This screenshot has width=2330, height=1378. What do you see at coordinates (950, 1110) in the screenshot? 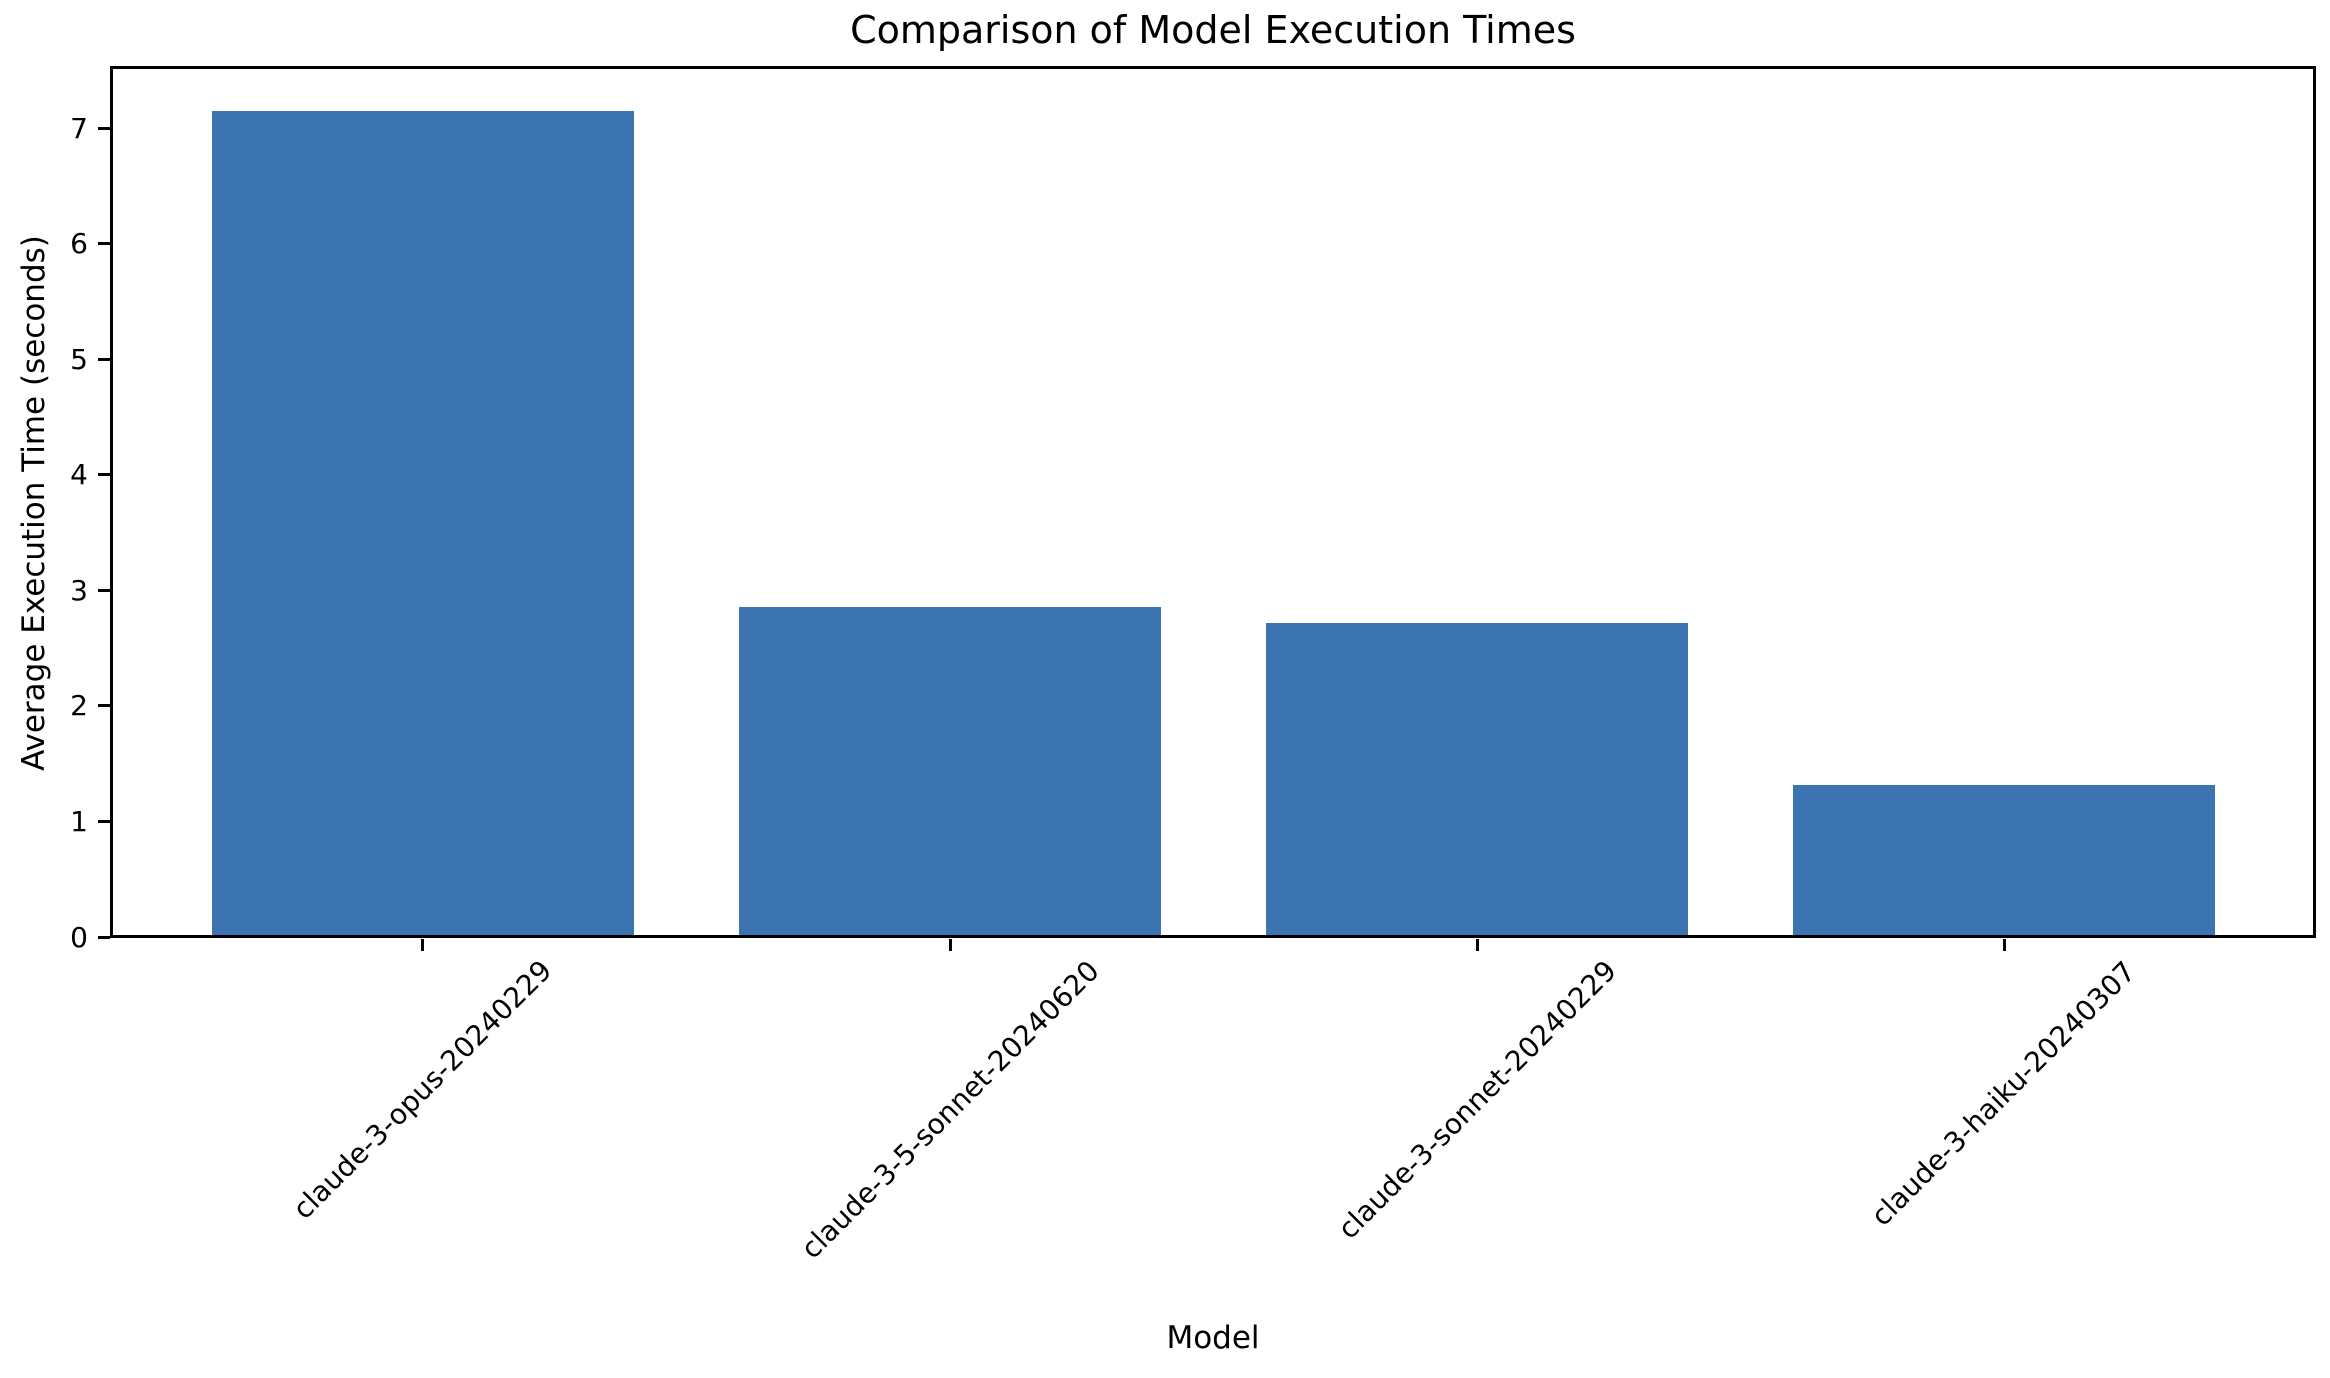
I see `x-tick-label: claude-3-5-sonnet-20240620` at bounding box center [950, 1110].